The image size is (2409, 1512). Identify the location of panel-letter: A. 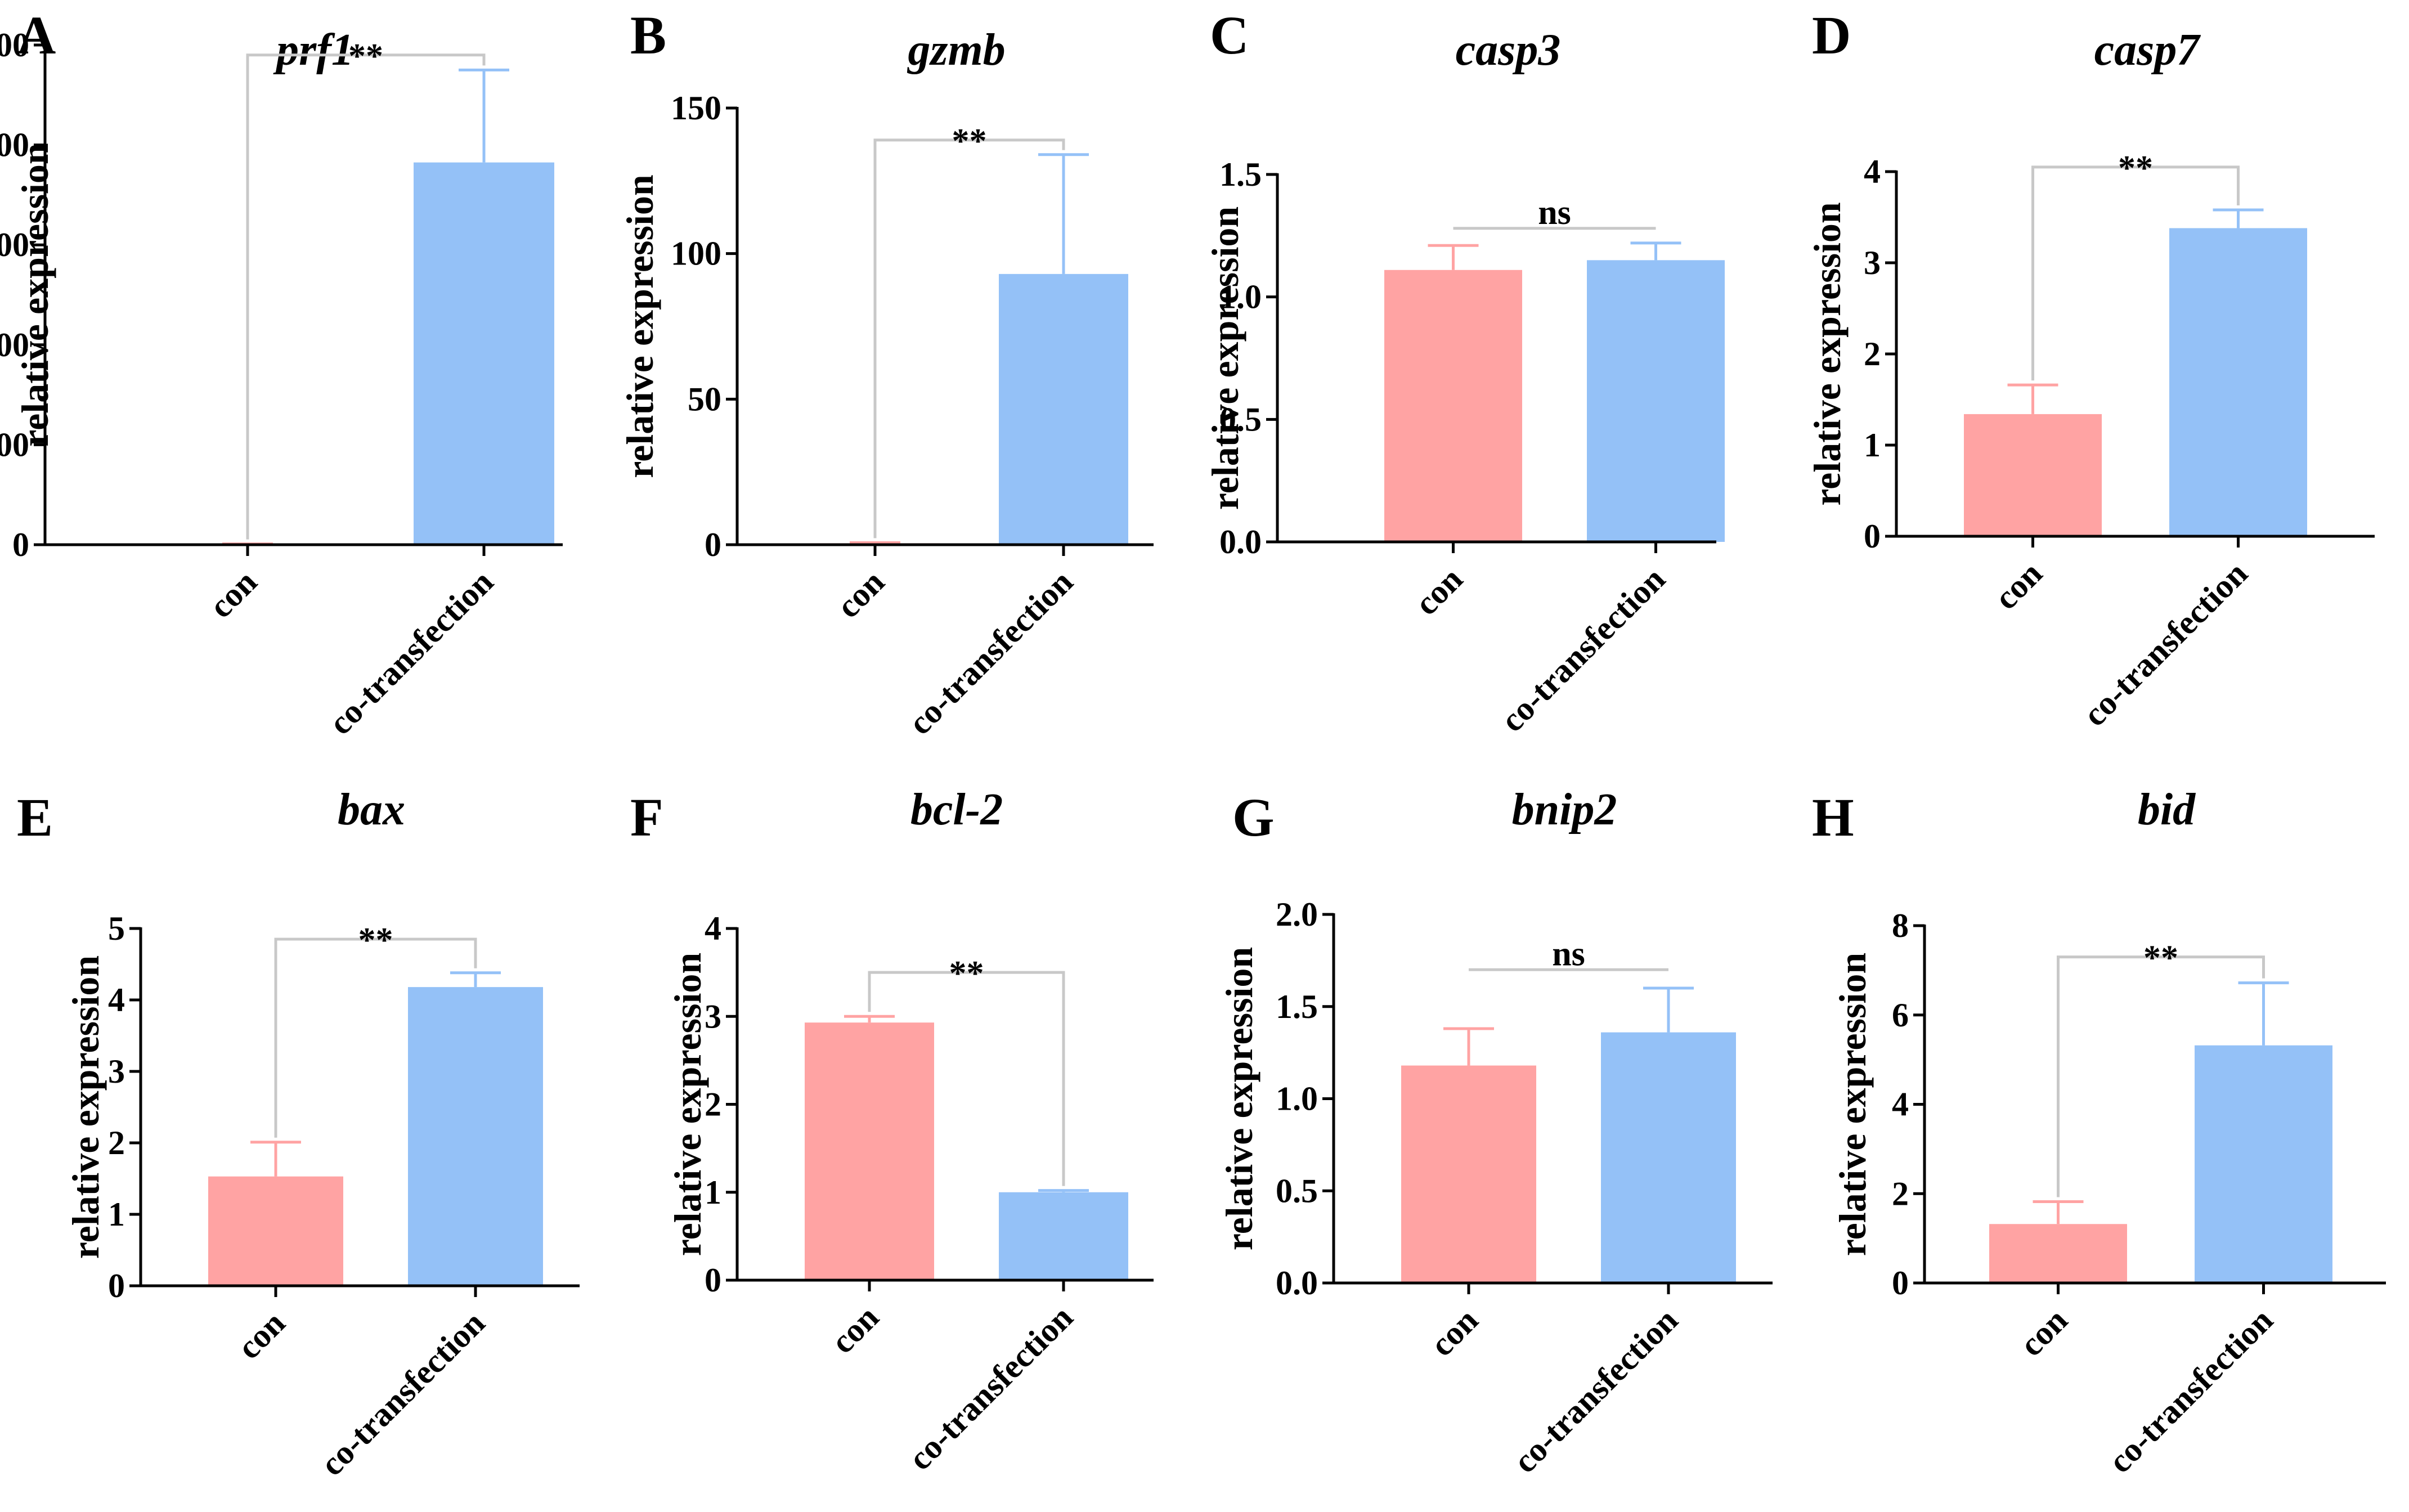
(36, 35).